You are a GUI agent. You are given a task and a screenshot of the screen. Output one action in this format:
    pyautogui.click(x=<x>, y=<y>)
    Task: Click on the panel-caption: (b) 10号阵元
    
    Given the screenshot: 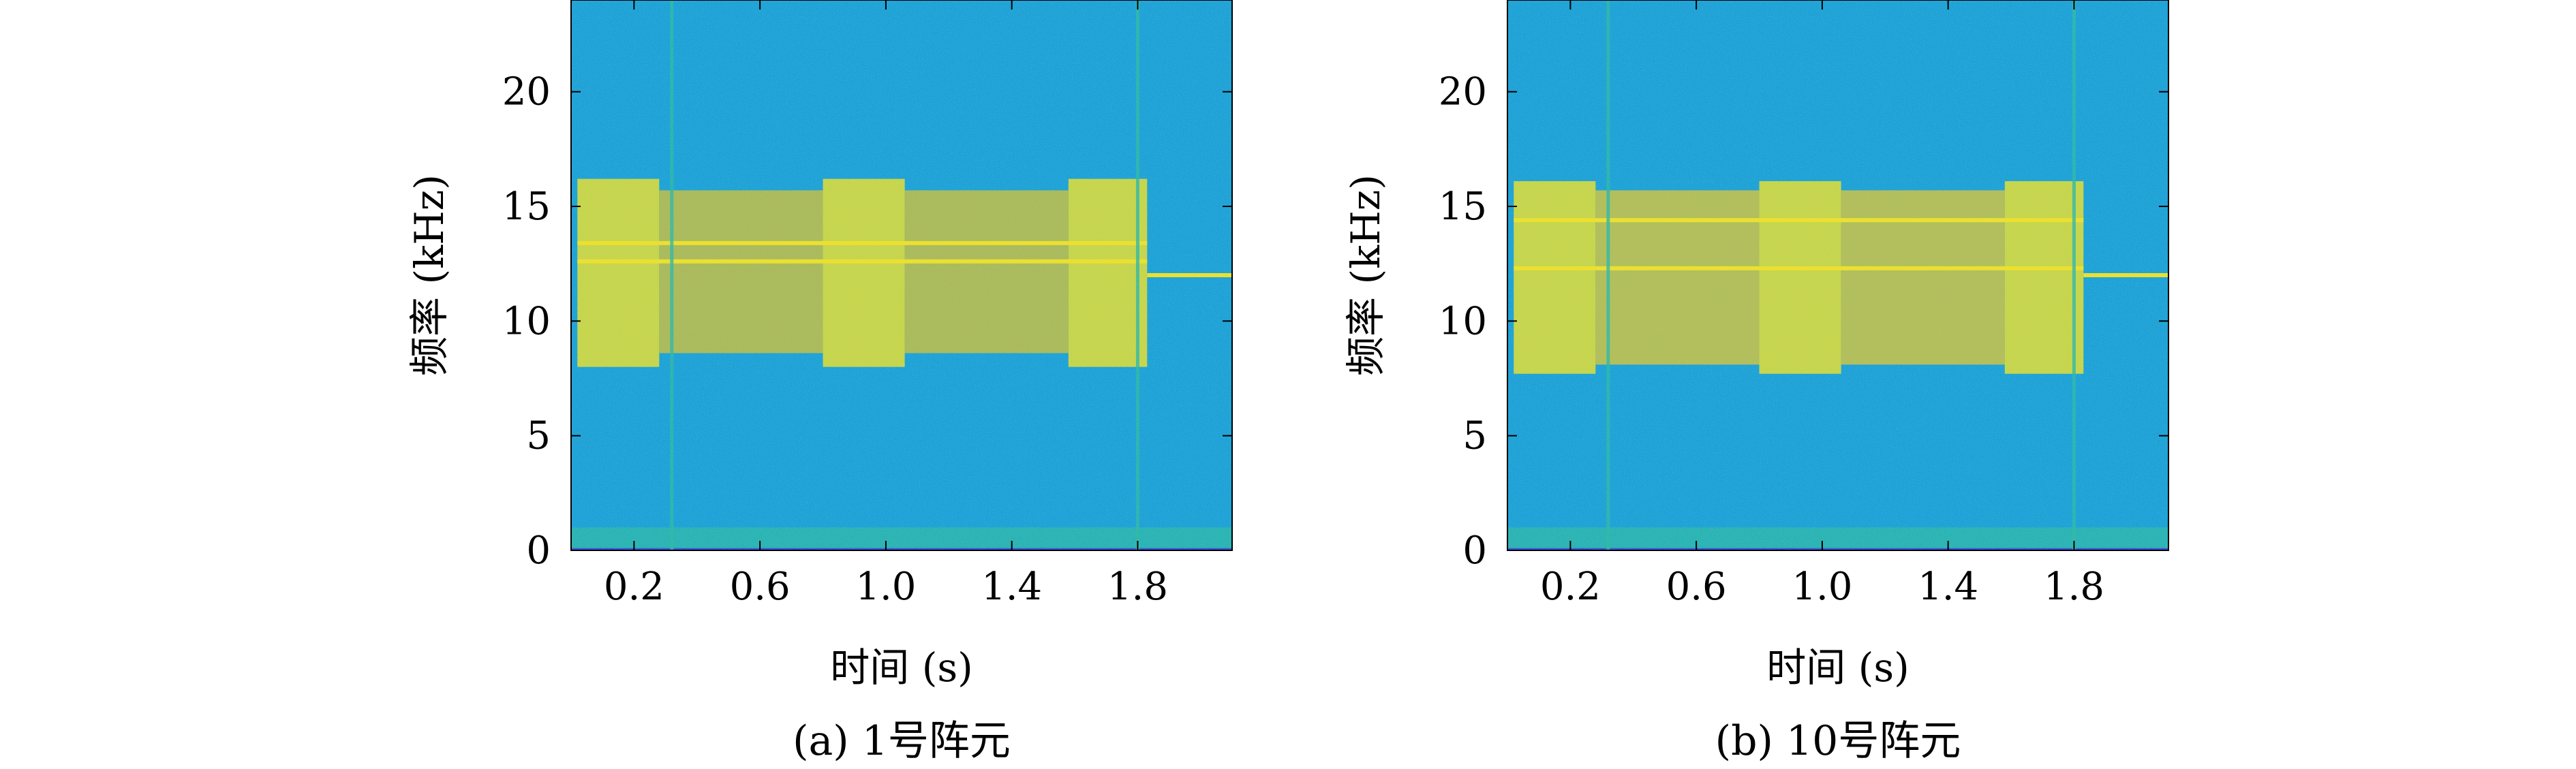 What is the action you would take?
    pyautogui.click(x=1838, y=741)
    